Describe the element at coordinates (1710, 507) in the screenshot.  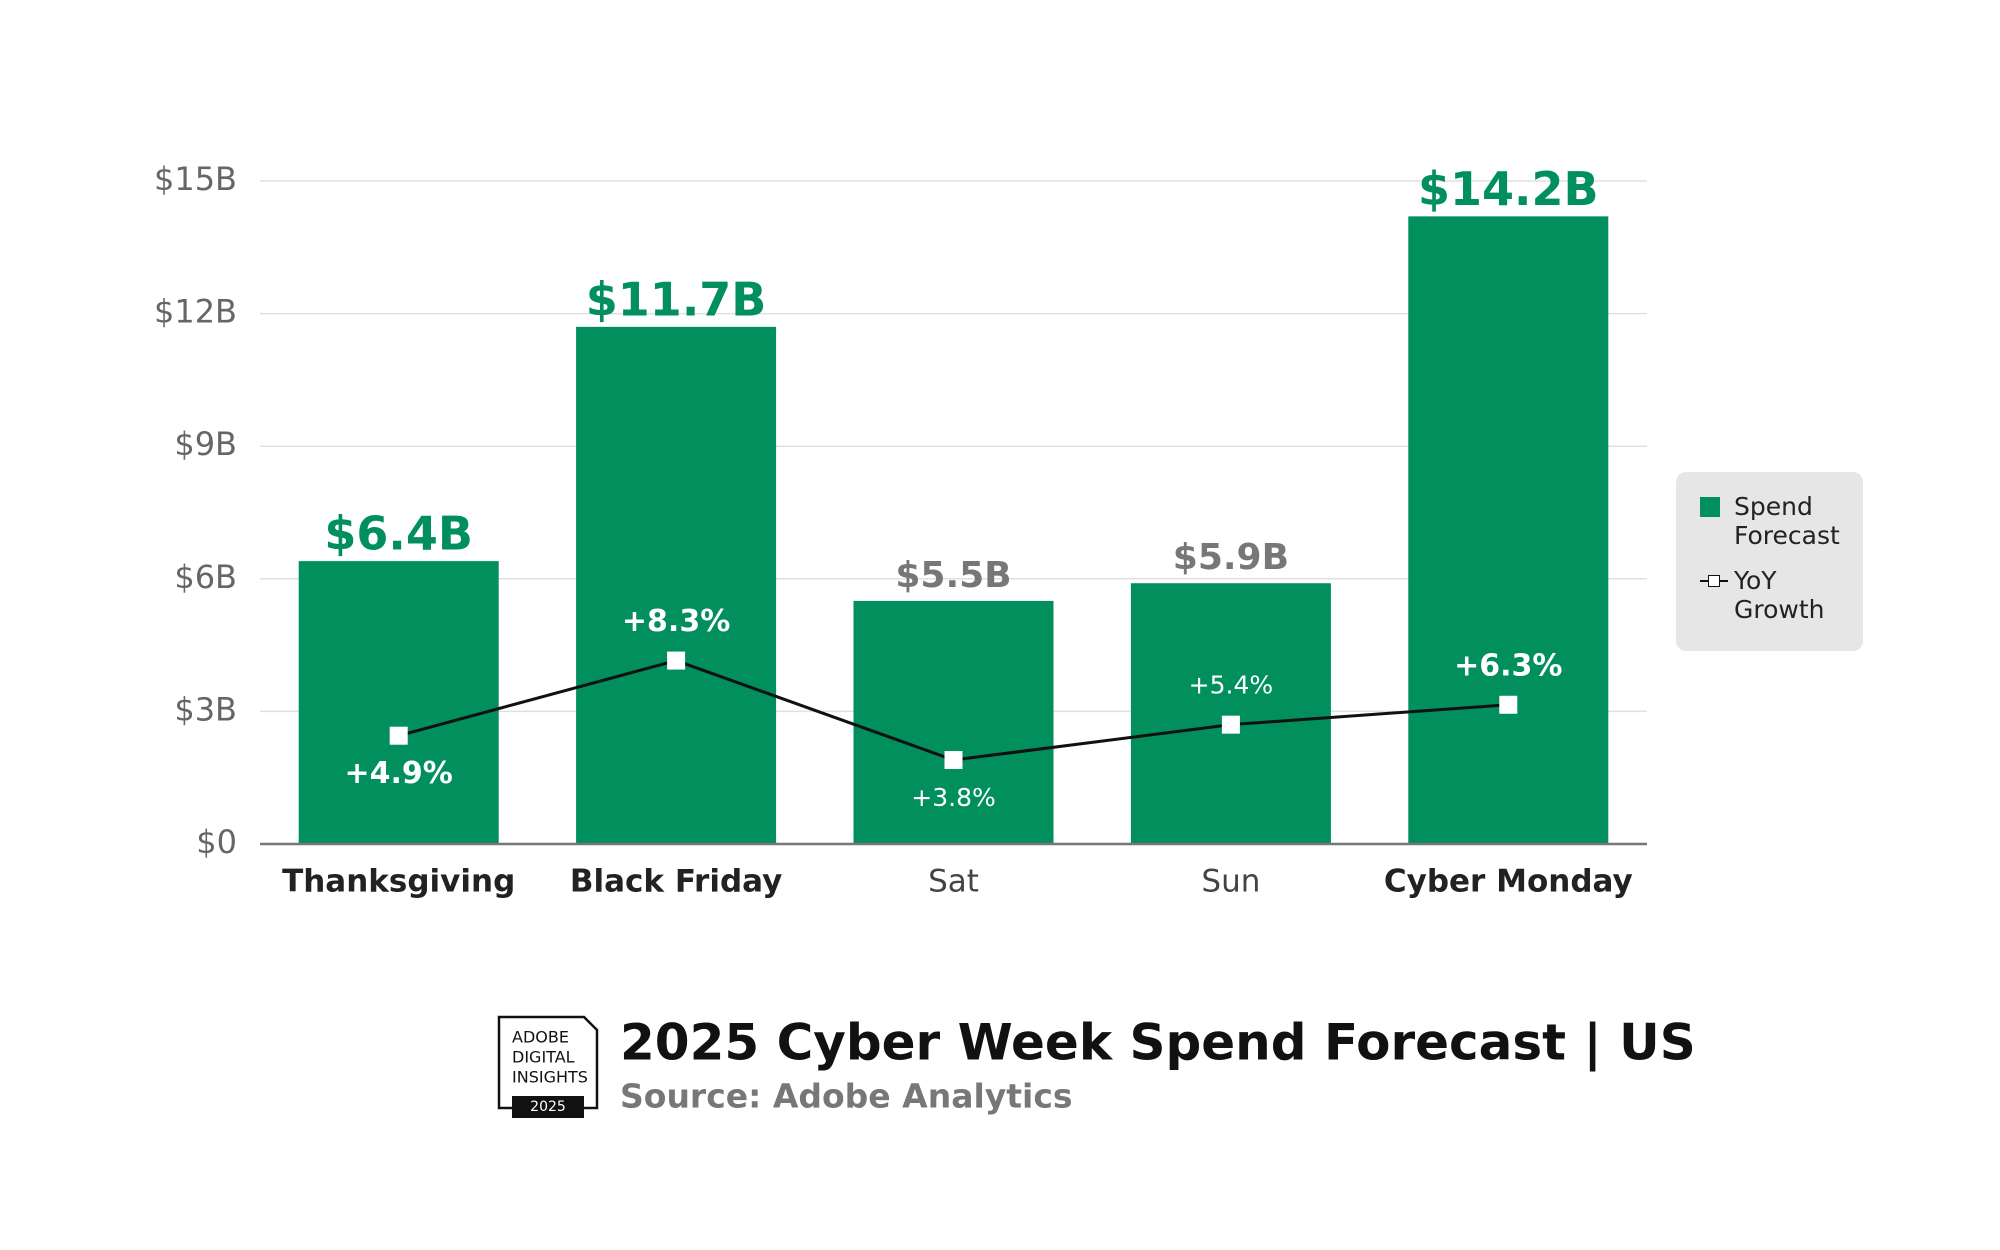
I see `legend-swatch` at that location.